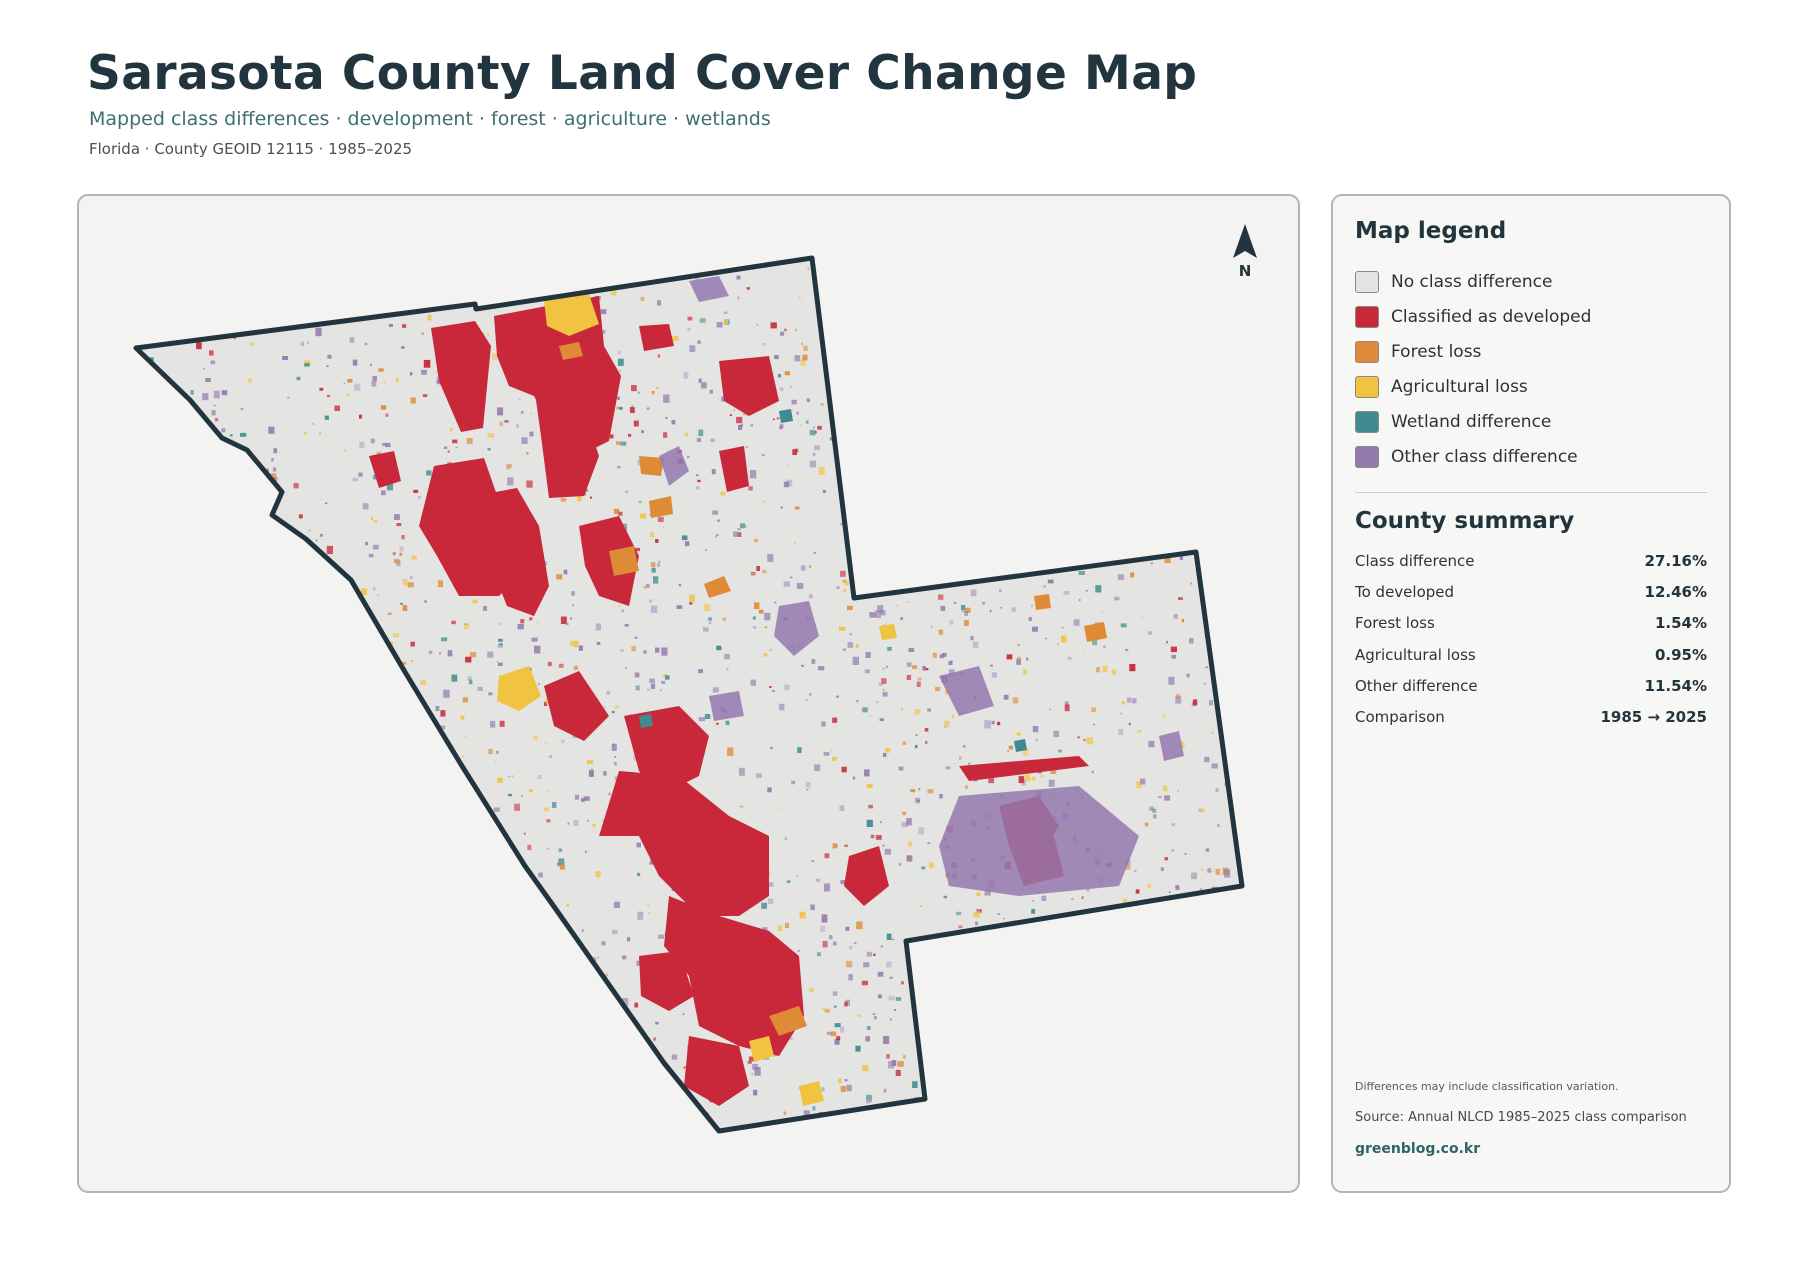 Image resolution: width=1800 pixels, height=1273 pixels. What do you see at coordinates (651, 466) in the screenshot?
I see `forest-loss-patch` at bounding box center [651, 466].